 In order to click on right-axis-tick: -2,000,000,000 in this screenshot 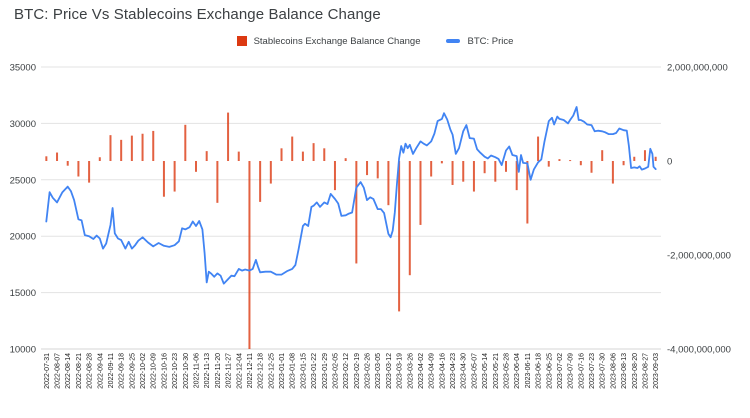, I will do `click(699, 256)`.